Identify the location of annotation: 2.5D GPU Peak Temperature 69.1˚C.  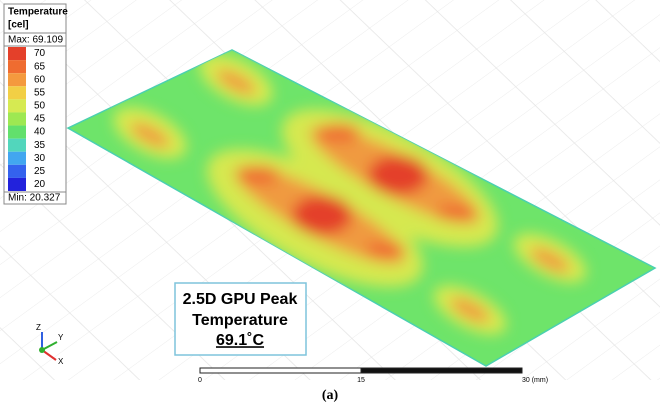
(240, 319).